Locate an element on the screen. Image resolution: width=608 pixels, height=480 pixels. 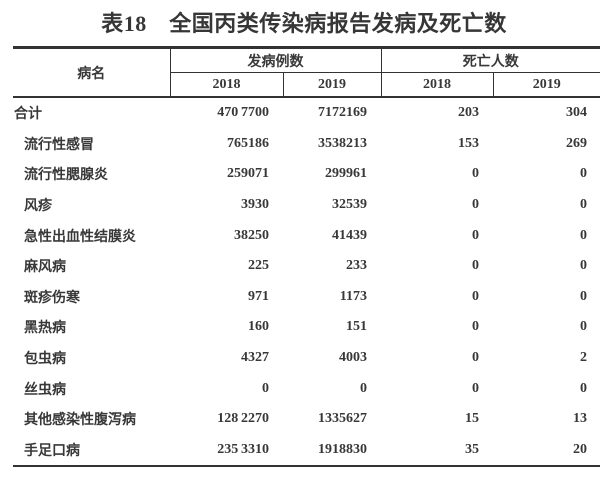
header-row-years: 2018 2019 2018 2019 is located at coordinates (306, 84).